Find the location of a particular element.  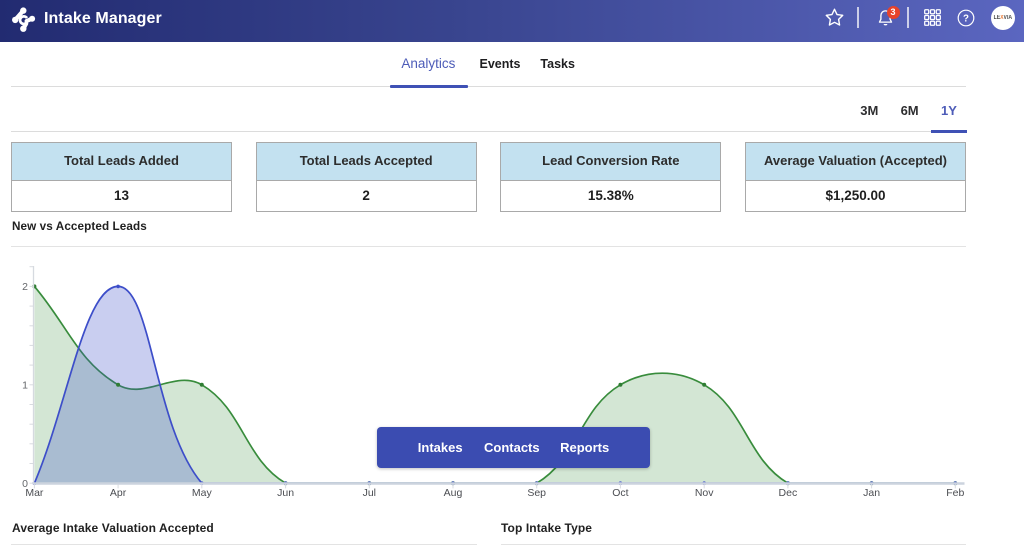

svg-text: Apr is located at coordinates (118, 493).